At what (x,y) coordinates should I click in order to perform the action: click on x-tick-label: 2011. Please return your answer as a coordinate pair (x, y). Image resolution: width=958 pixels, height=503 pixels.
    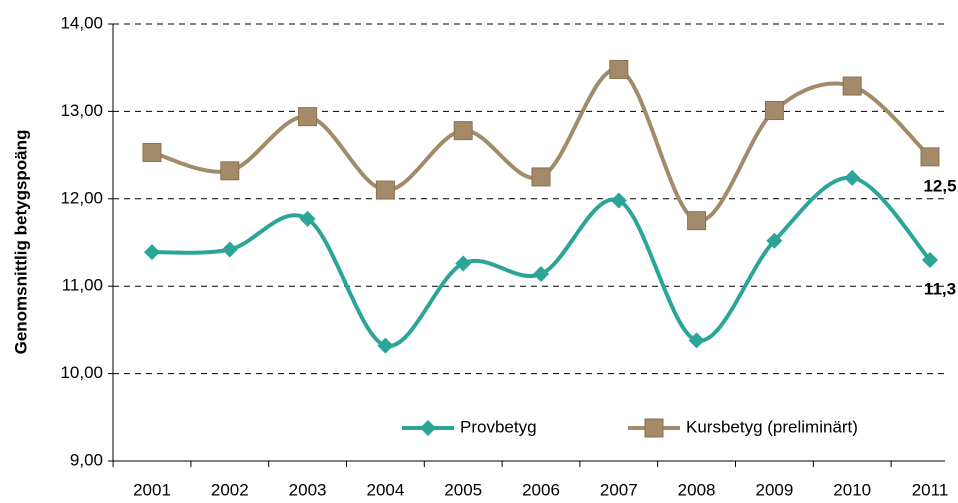
    Looking at the image, I should click on (930, 489).